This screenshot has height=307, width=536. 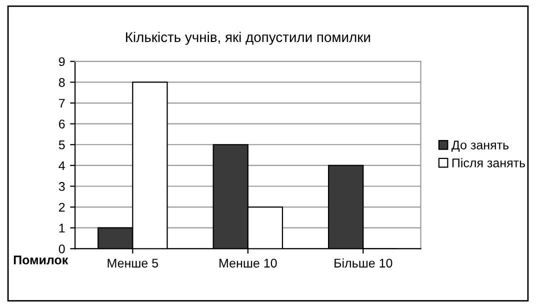 I want to click on x-tick-label: Більше 10, so click(x=363, y=263).